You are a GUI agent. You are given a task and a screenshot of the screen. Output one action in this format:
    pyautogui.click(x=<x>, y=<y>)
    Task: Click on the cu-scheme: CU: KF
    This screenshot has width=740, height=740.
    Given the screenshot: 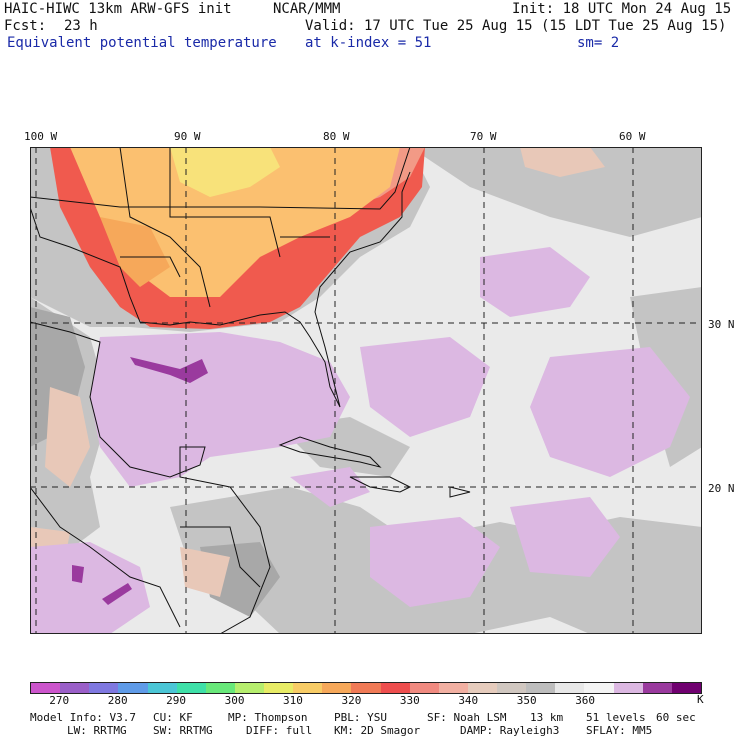 What is the action you would take?
    pyautogui.click(x=173, y=717)
    